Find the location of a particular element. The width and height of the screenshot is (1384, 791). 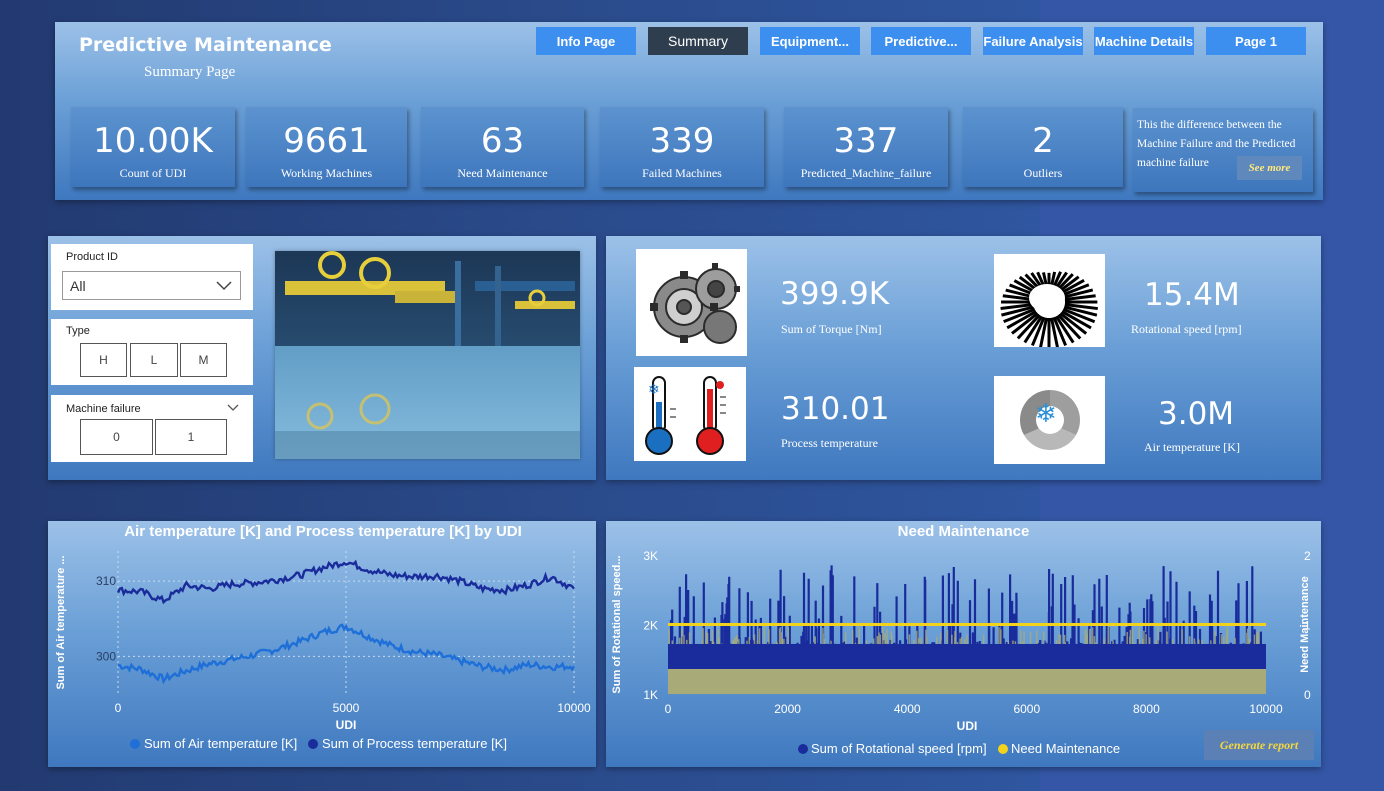

need-maintenance-chart-title: Need Maintenance is located at coordinates (963, 531).